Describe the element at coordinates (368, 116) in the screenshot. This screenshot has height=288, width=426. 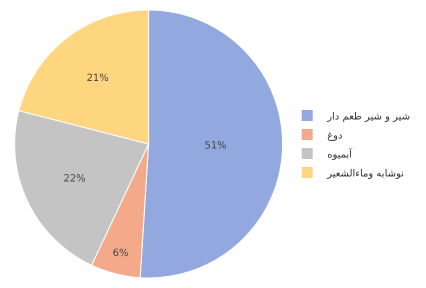
I see `legend-label: شیر و شیر طعم دار` at that location.